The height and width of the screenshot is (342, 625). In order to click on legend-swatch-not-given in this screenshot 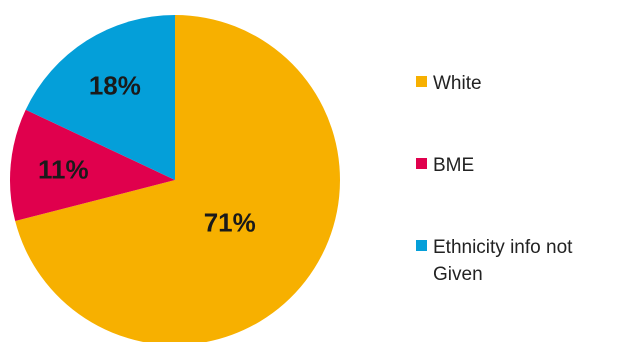, I will do `click(421, 245)`.